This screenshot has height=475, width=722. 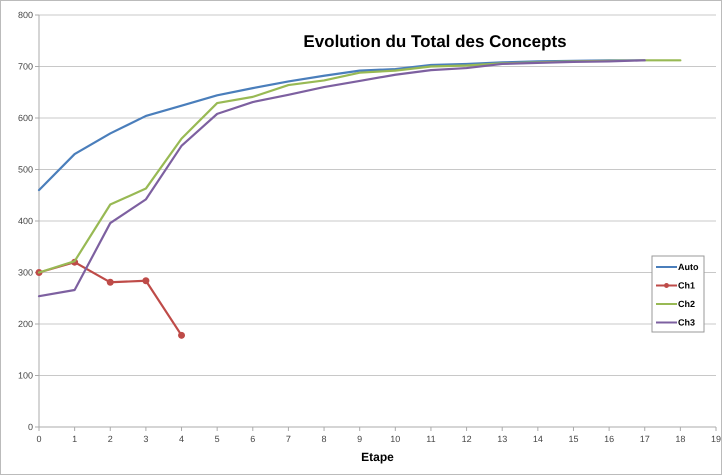 What do you see at coordinates (573, 439) in the screenshot?
I see `x-tick-label: 15` at bounding box center [573, 439].